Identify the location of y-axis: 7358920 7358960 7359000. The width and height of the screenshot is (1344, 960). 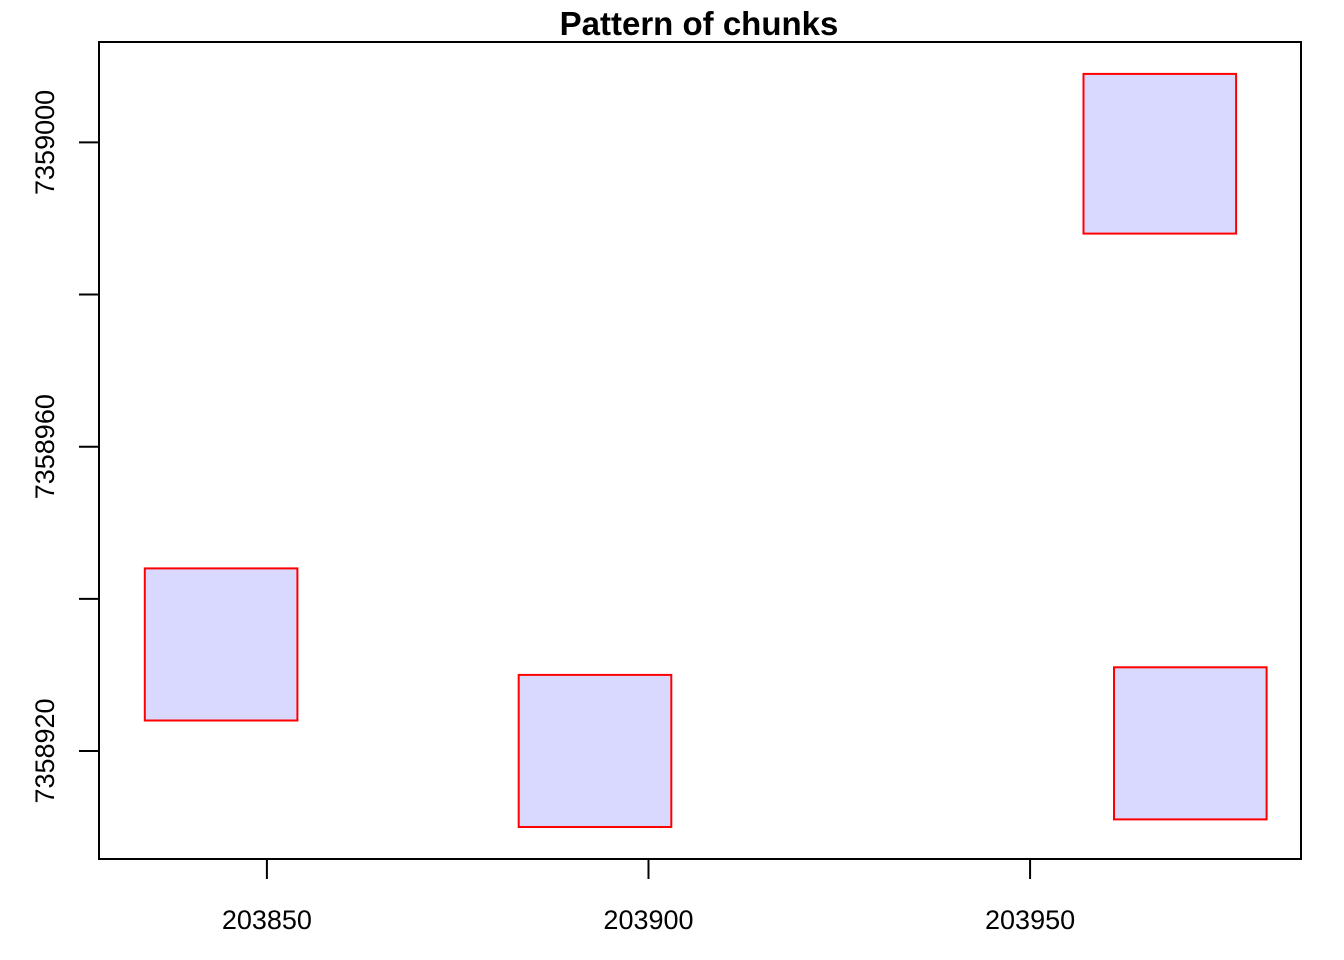
(65, 447).